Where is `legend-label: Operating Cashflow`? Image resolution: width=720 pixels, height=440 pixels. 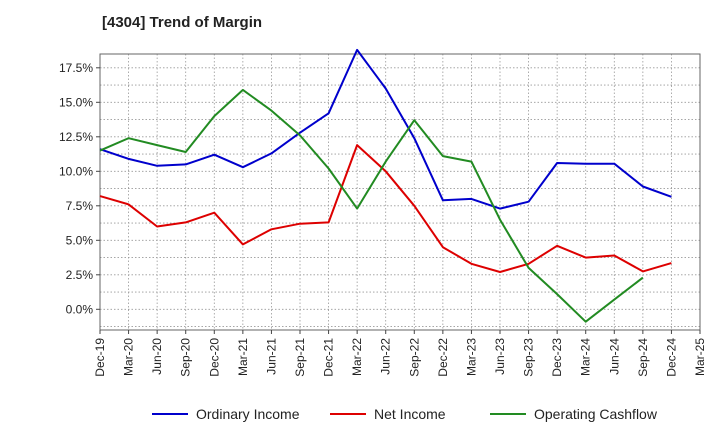
legend-label: Operating Cashflow is located at coordinates (596, 414).